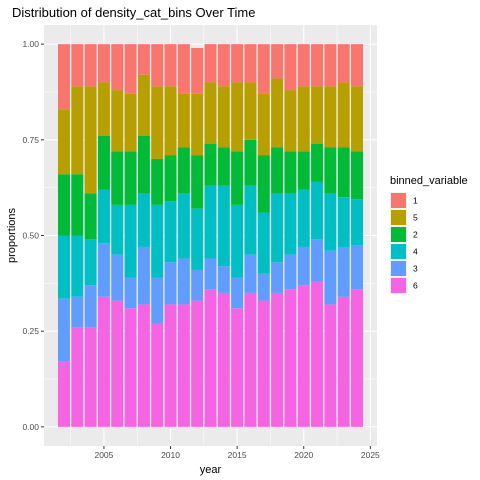 The height and width of the screenshot is (480, 480). What do you see at coordinates (237, 455) in the screenshot?
I see `x-tick-label: 2015` at bounding box center [237, 455].